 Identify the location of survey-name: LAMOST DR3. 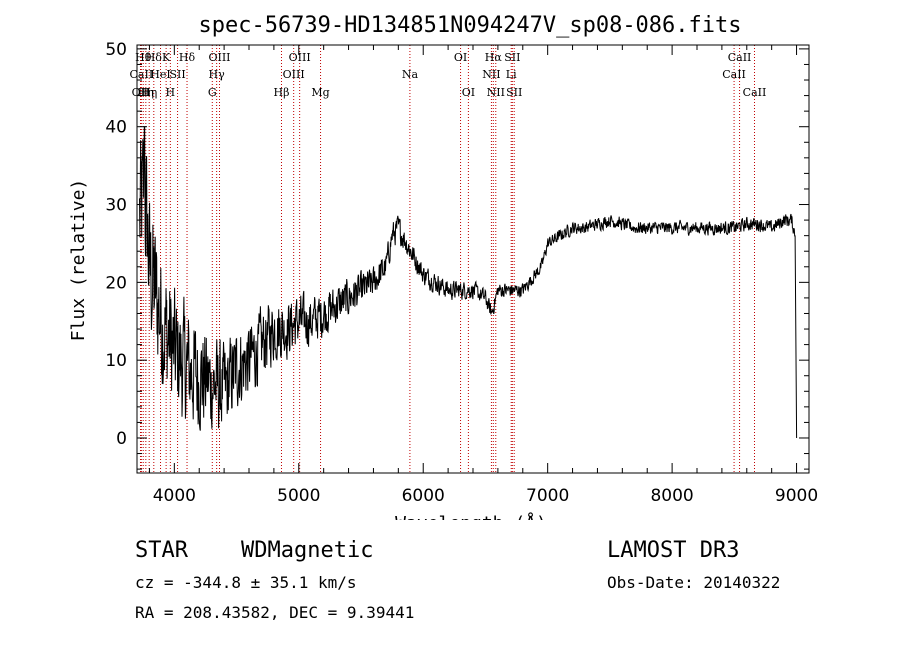
(673, 550).